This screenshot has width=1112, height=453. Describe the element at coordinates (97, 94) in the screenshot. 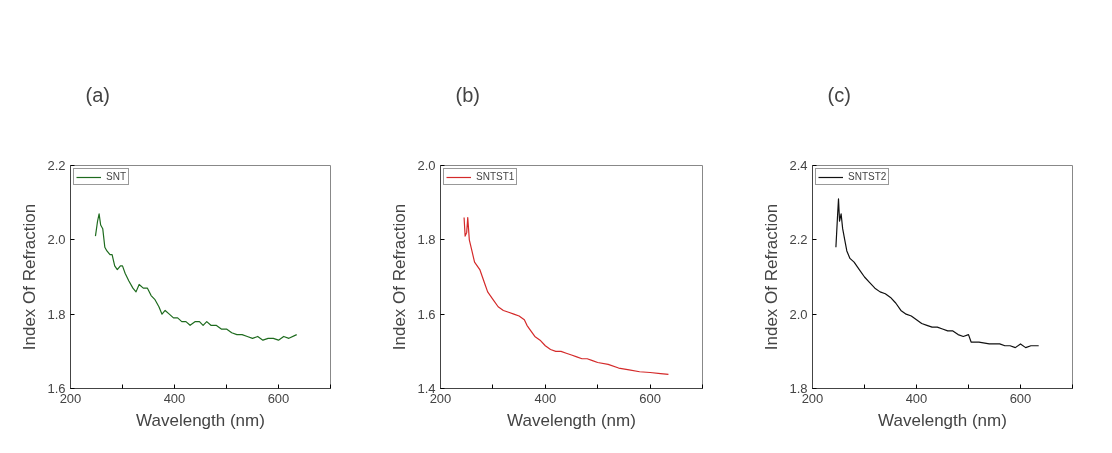

I see `chart-title: (a)` at that location.